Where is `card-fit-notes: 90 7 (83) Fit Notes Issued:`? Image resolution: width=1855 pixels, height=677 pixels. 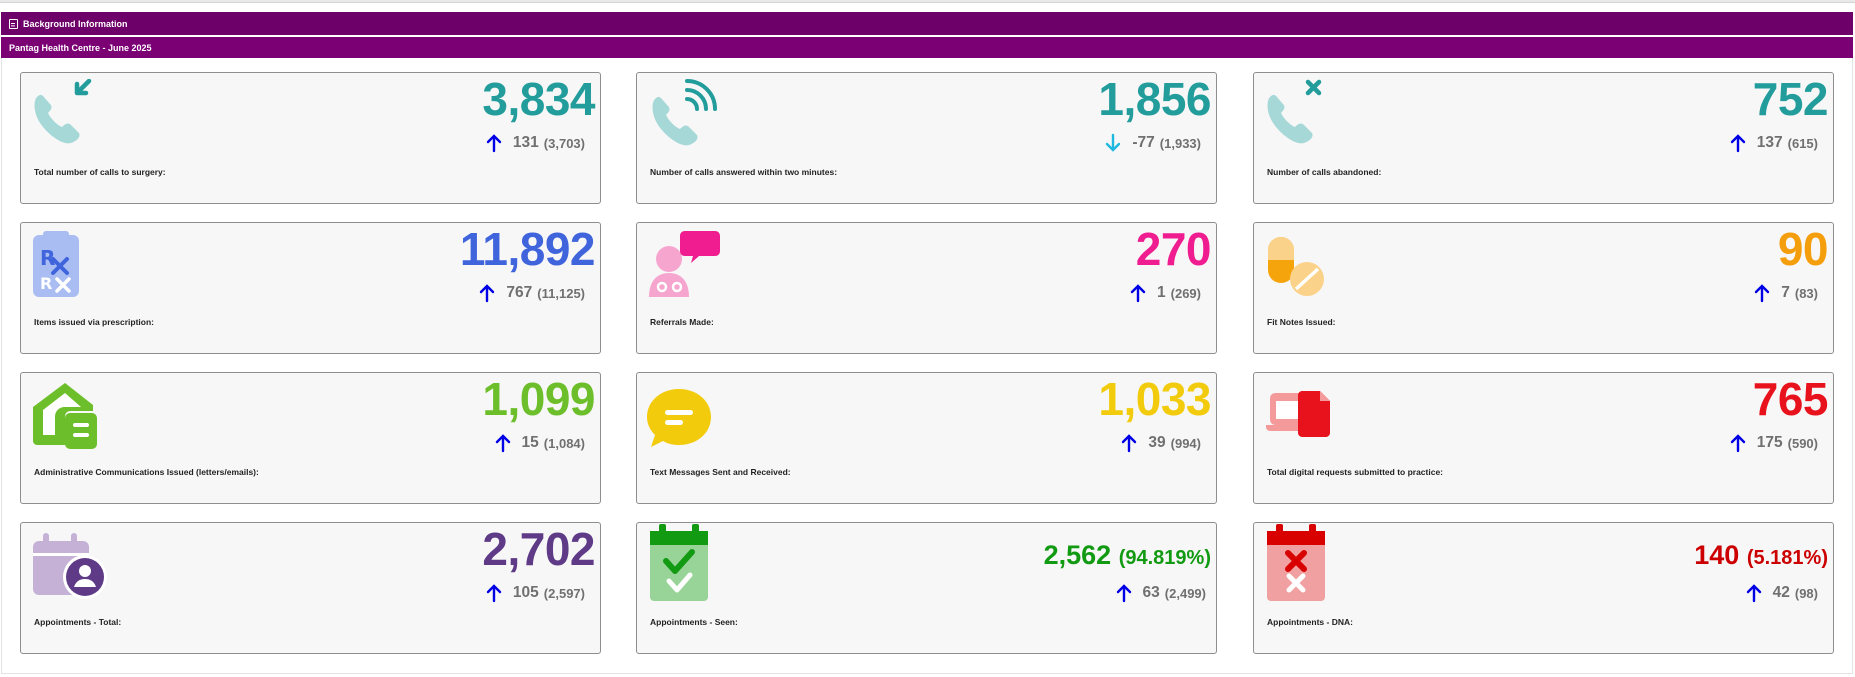
card-fit-notes: 90 7 (83) Fit Notes Issued: is located at coordinates (1543, 288).